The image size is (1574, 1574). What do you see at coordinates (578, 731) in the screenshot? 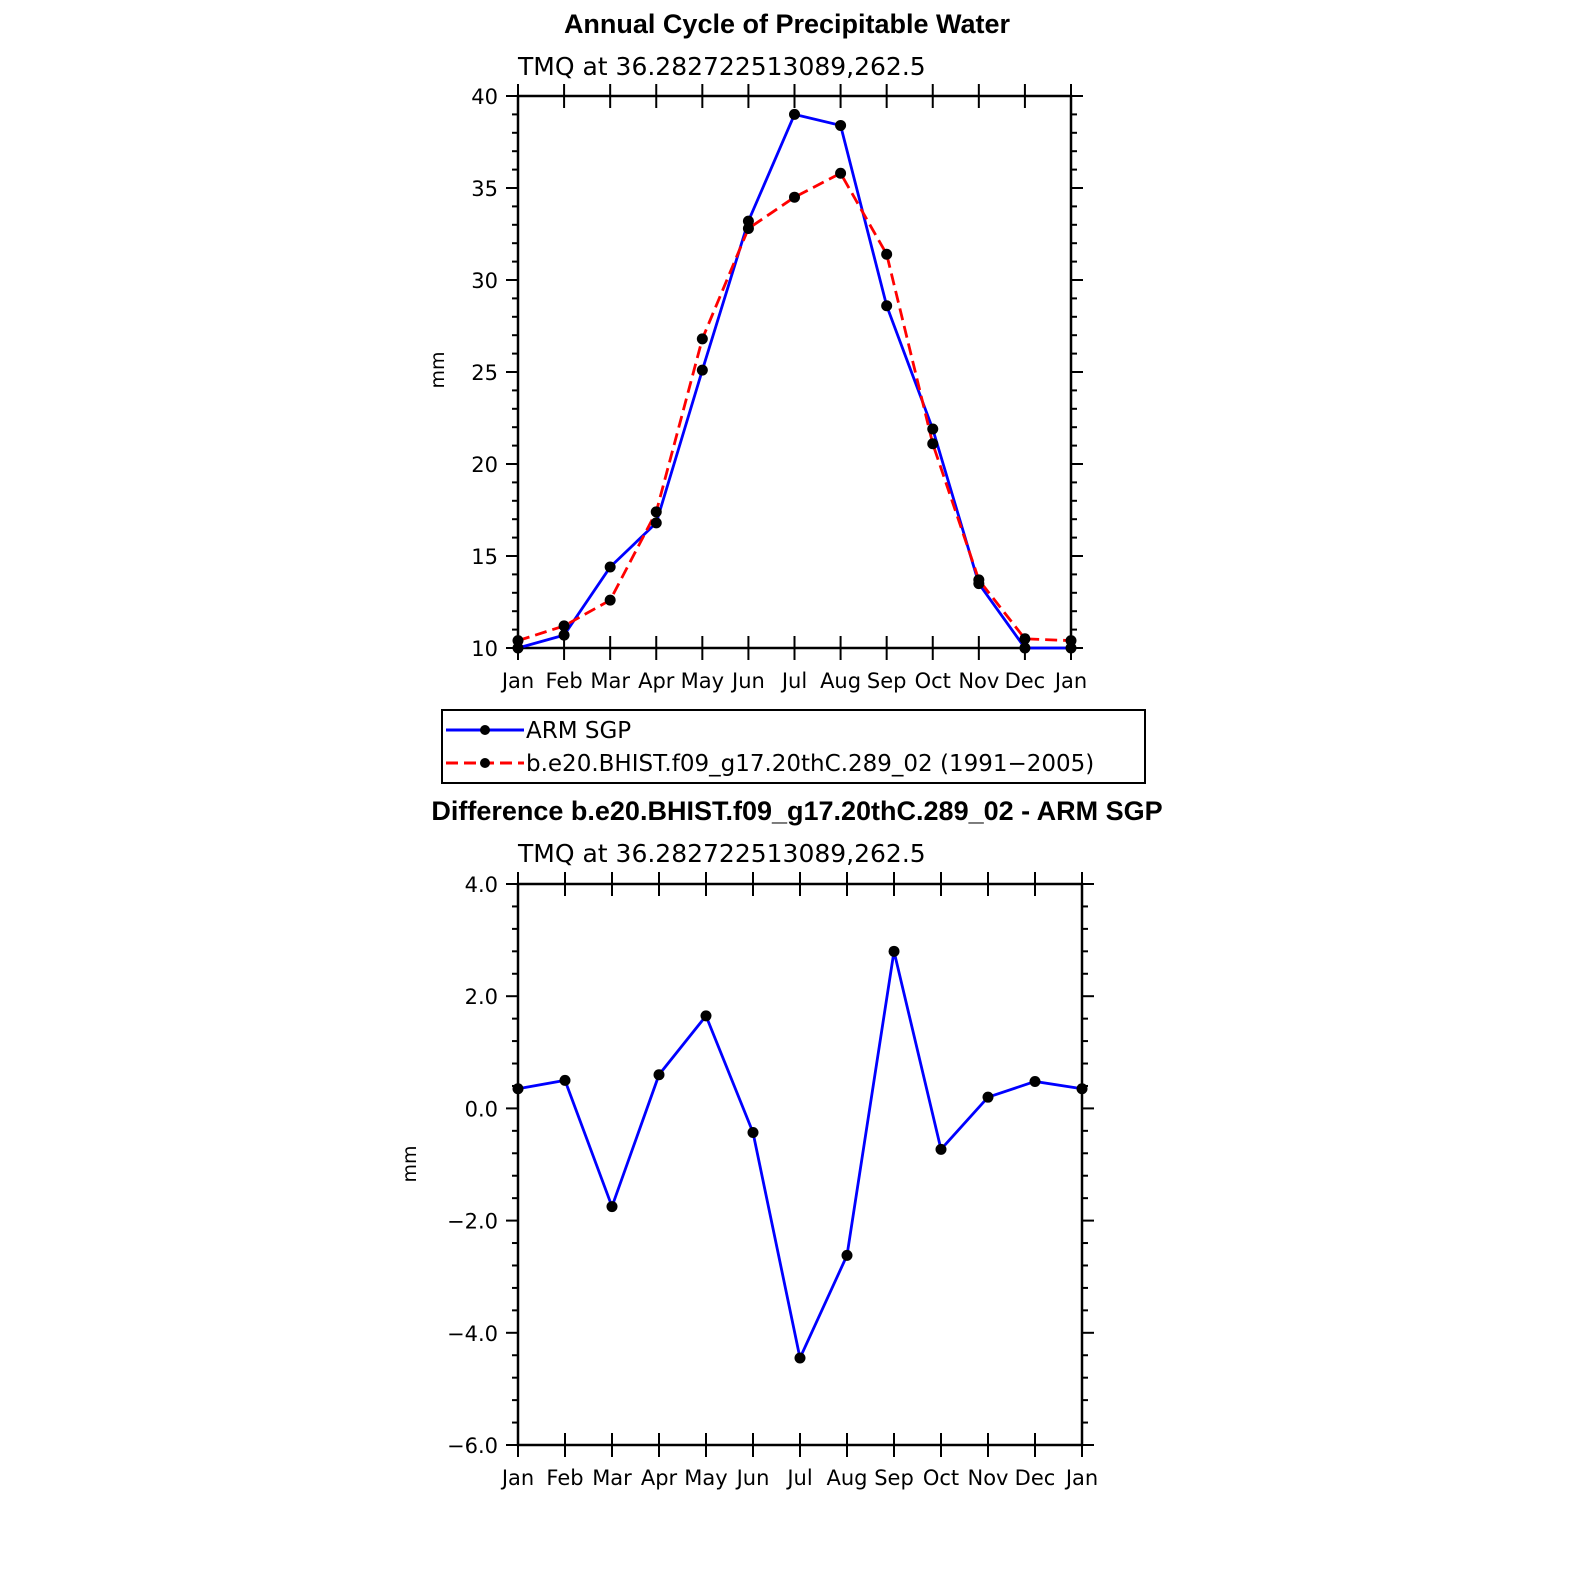
I see `legend-label-arm: ARM SGP` at bounding box center [578, 731].